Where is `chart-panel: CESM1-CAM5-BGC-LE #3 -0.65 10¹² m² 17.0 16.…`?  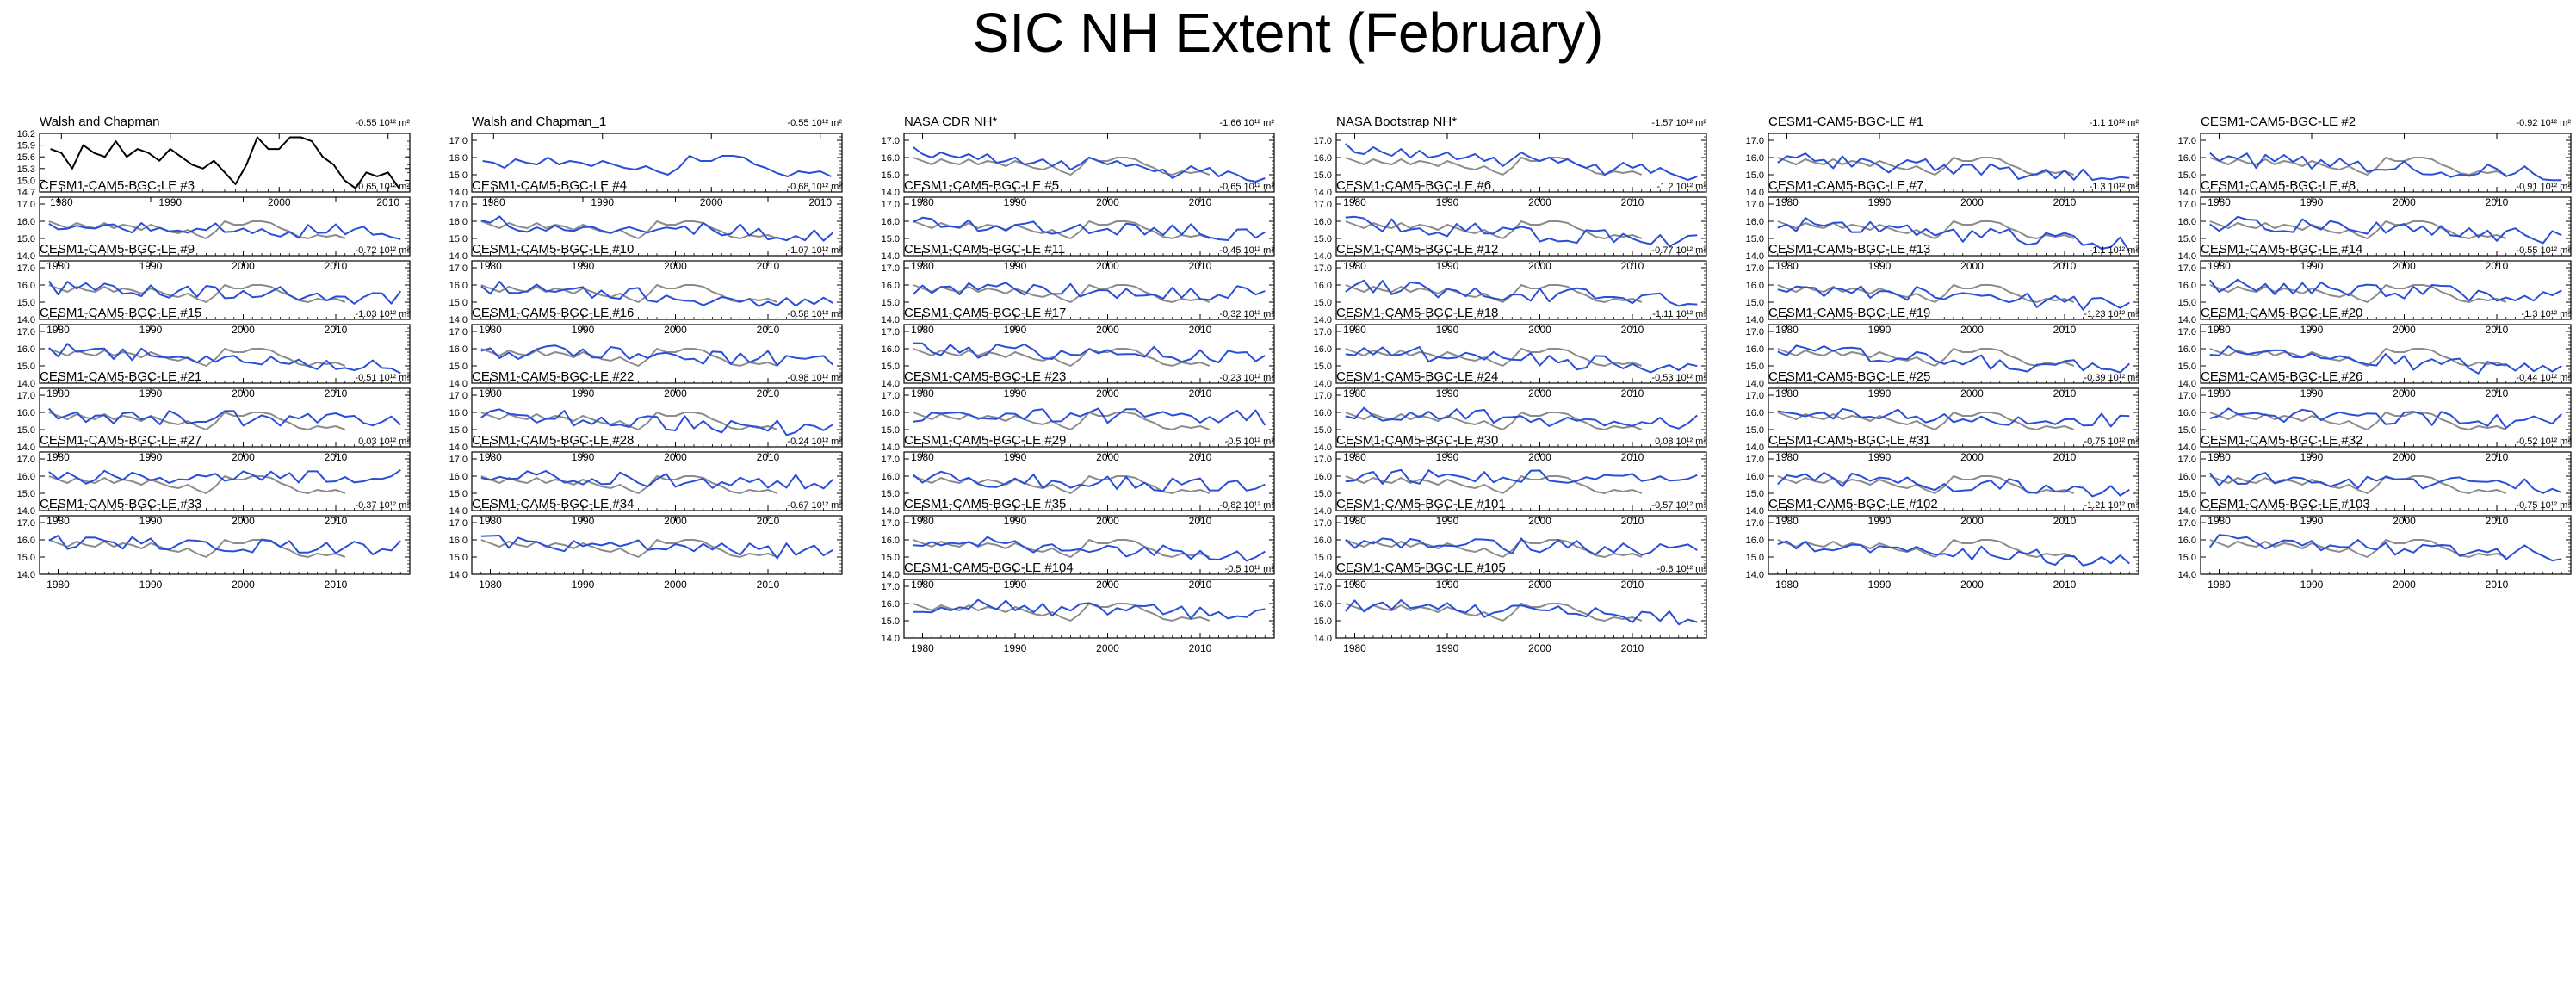
chart-panel: CESM1-CAM5-BGC-LE #3 -0.65 10¹² m² 17.0 16.… is located at coordinates (214, 225).